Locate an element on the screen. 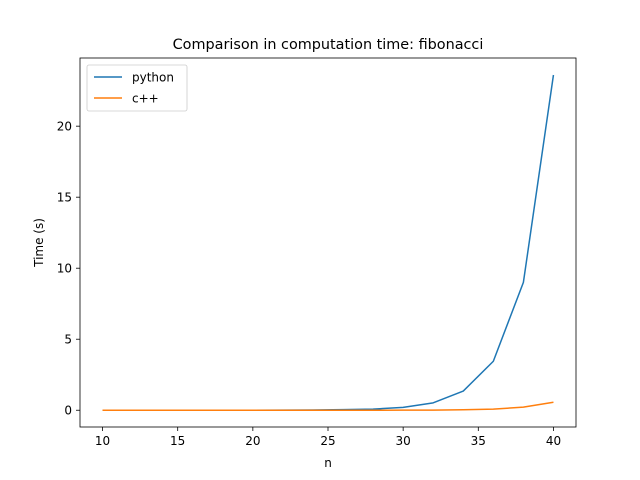 This screenshot has width=640, height=480. x-tick-label: 25 is located at coordinates (327, 441).